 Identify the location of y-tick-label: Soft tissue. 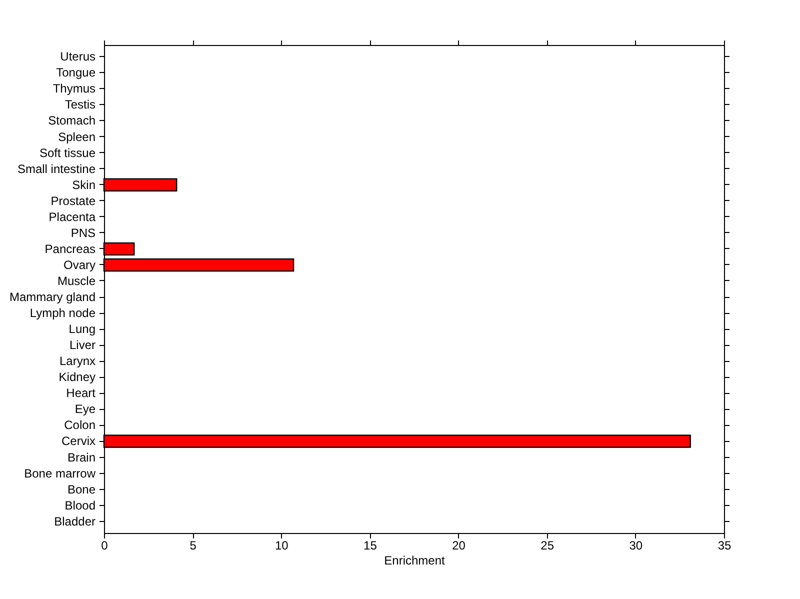
(67, 153).